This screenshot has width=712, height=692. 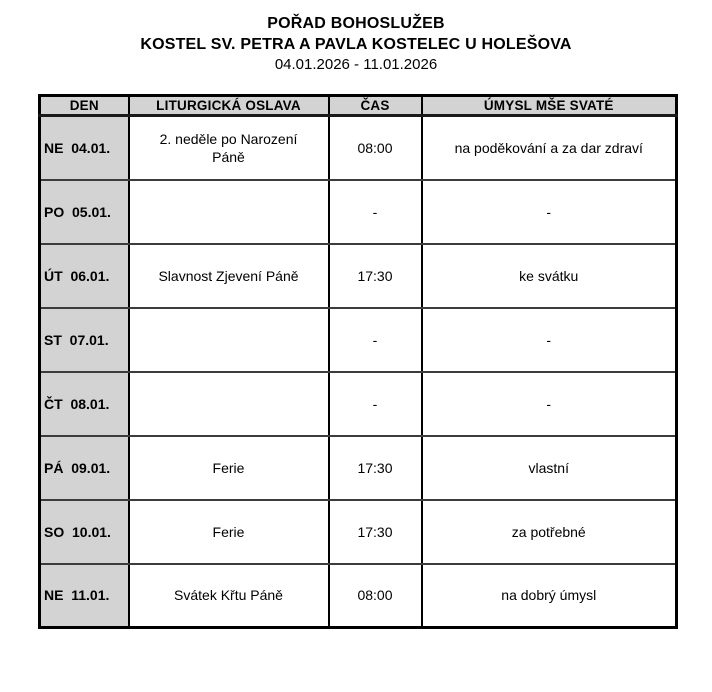 What do you see at coordinates (84, 339) in the screenshot?
I see `day-cell: ST 07.01.` at bounding box center [84, 339].